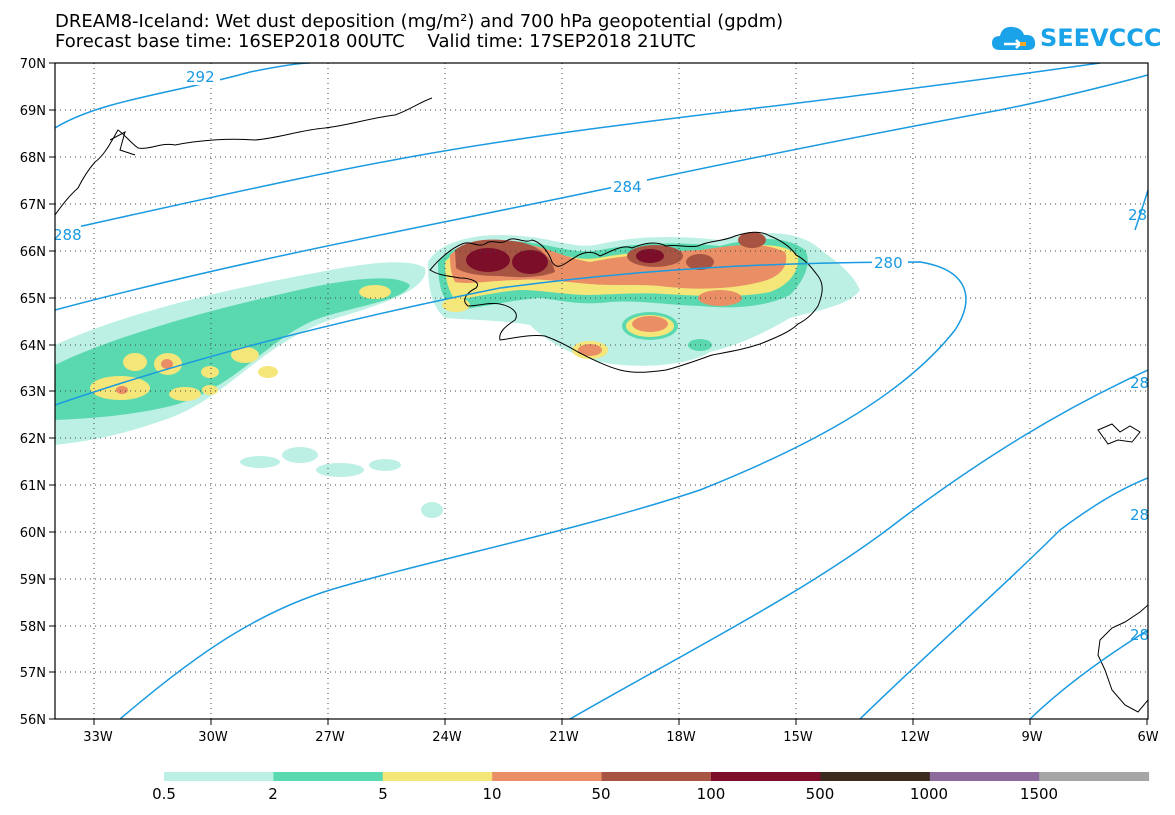 The height and width of the screenshot is (815, 1175). I want to click on lat-tick: 67N, so click(33, 205).